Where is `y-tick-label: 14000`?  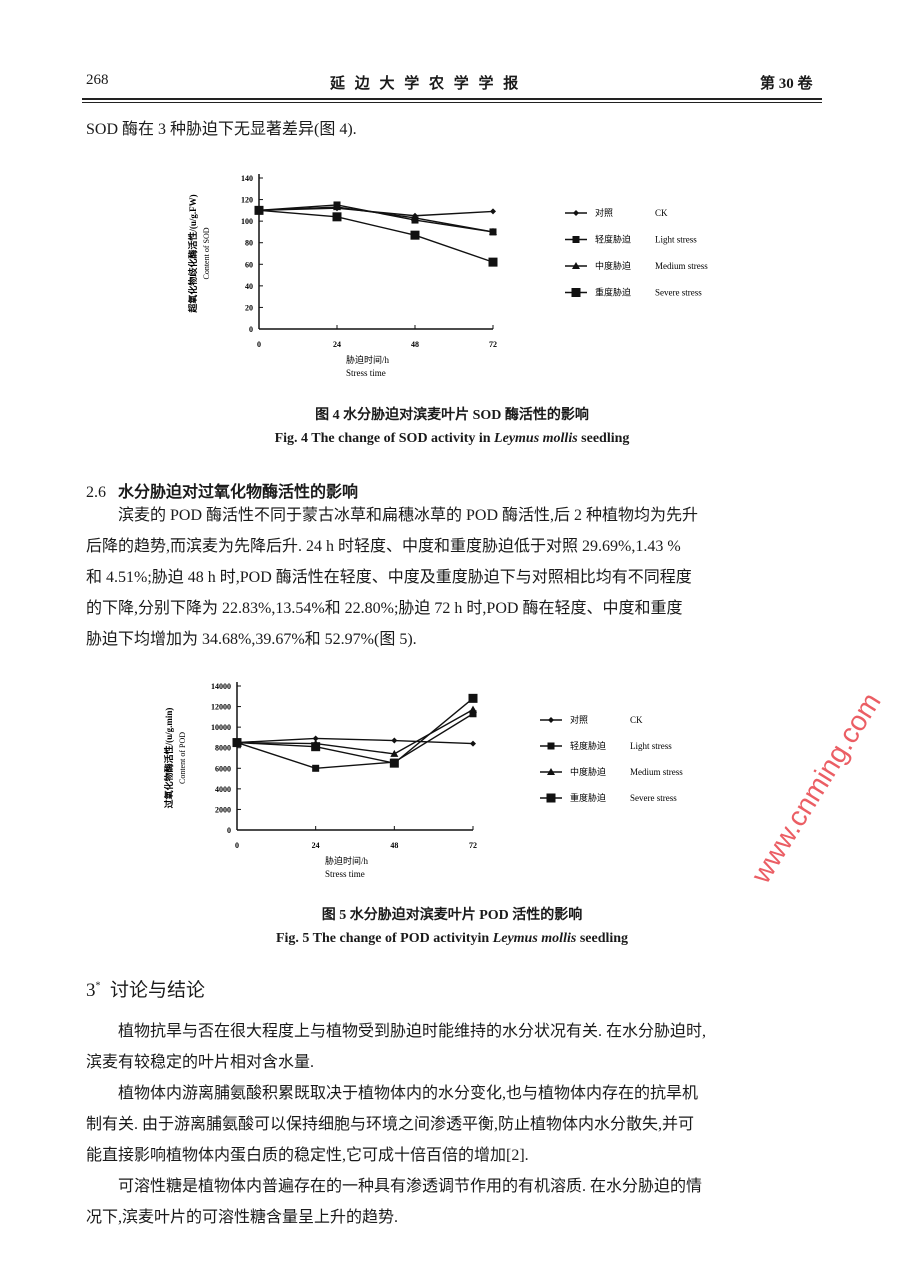 y-tick-label: 14000 is located at coordinates (221, 686).